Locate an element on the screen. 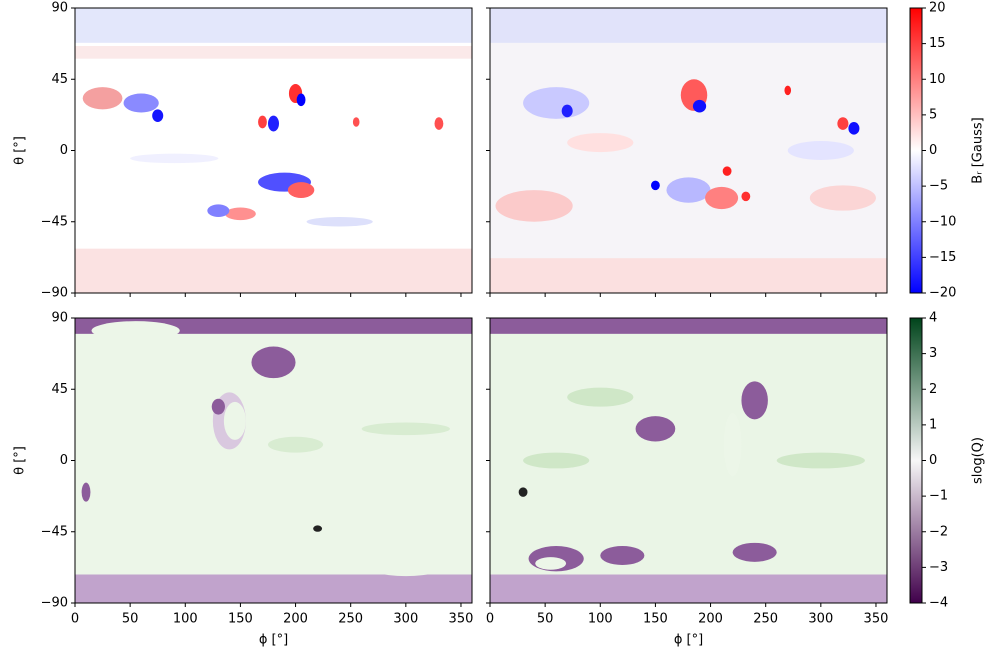 Image resolution: width=989 pixels, height=659 pixels. colorbar-tick-label: −2 is located at coordinates (938, 531).